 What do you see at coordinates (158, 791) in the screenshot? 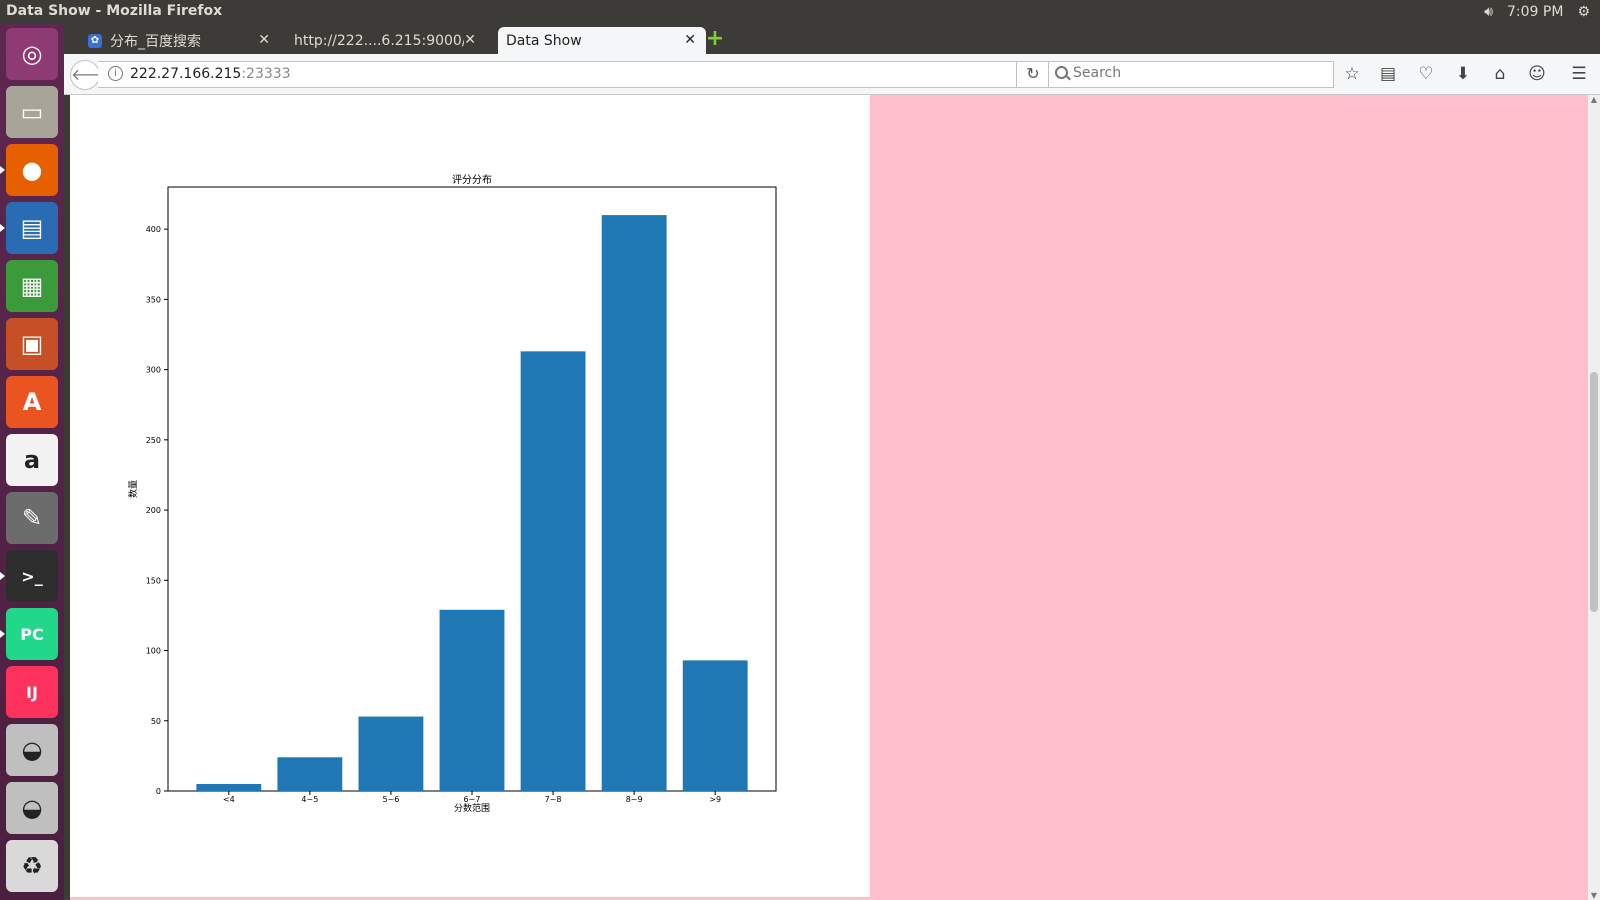
I see `y-tick-label: 0` at bounding box center [158, 791].